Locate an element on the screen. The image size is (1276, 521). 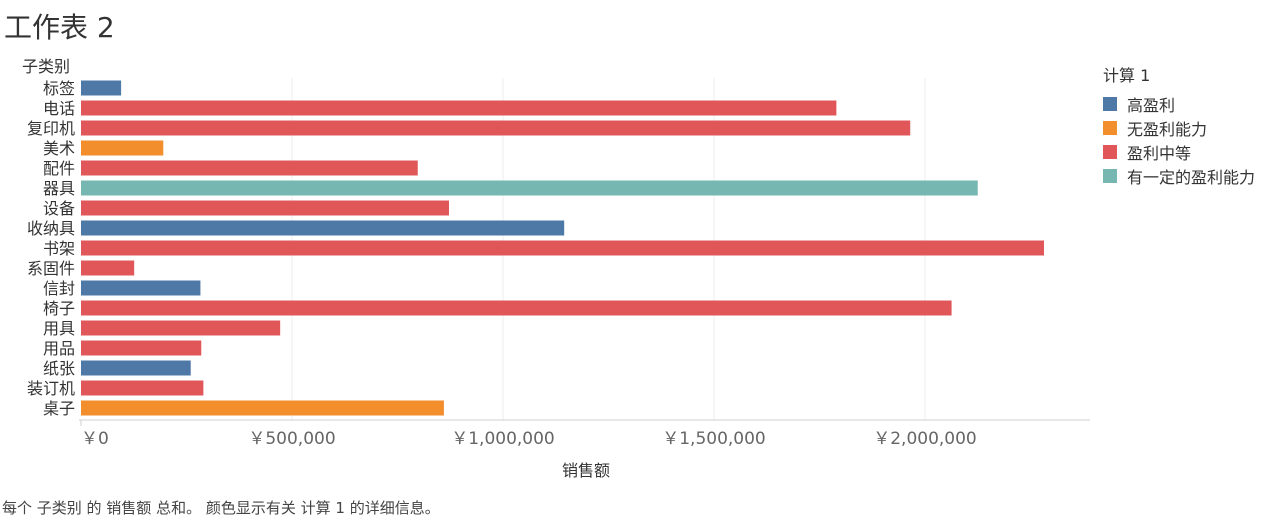
row-header: 子类别 is located at coordinates (46, 66).